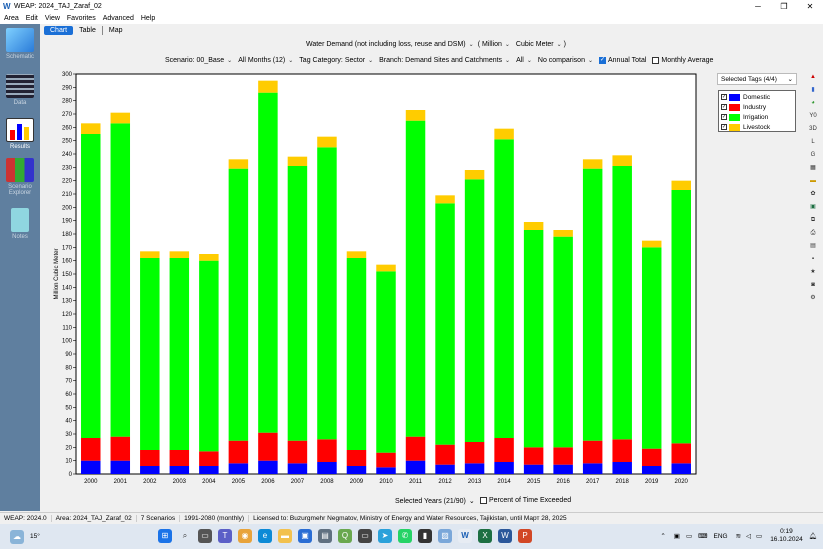 The image size is (823, 549). Describe the element at coordinates (11, 18) in the screenshot. I see `menu-area: Area` at that location.